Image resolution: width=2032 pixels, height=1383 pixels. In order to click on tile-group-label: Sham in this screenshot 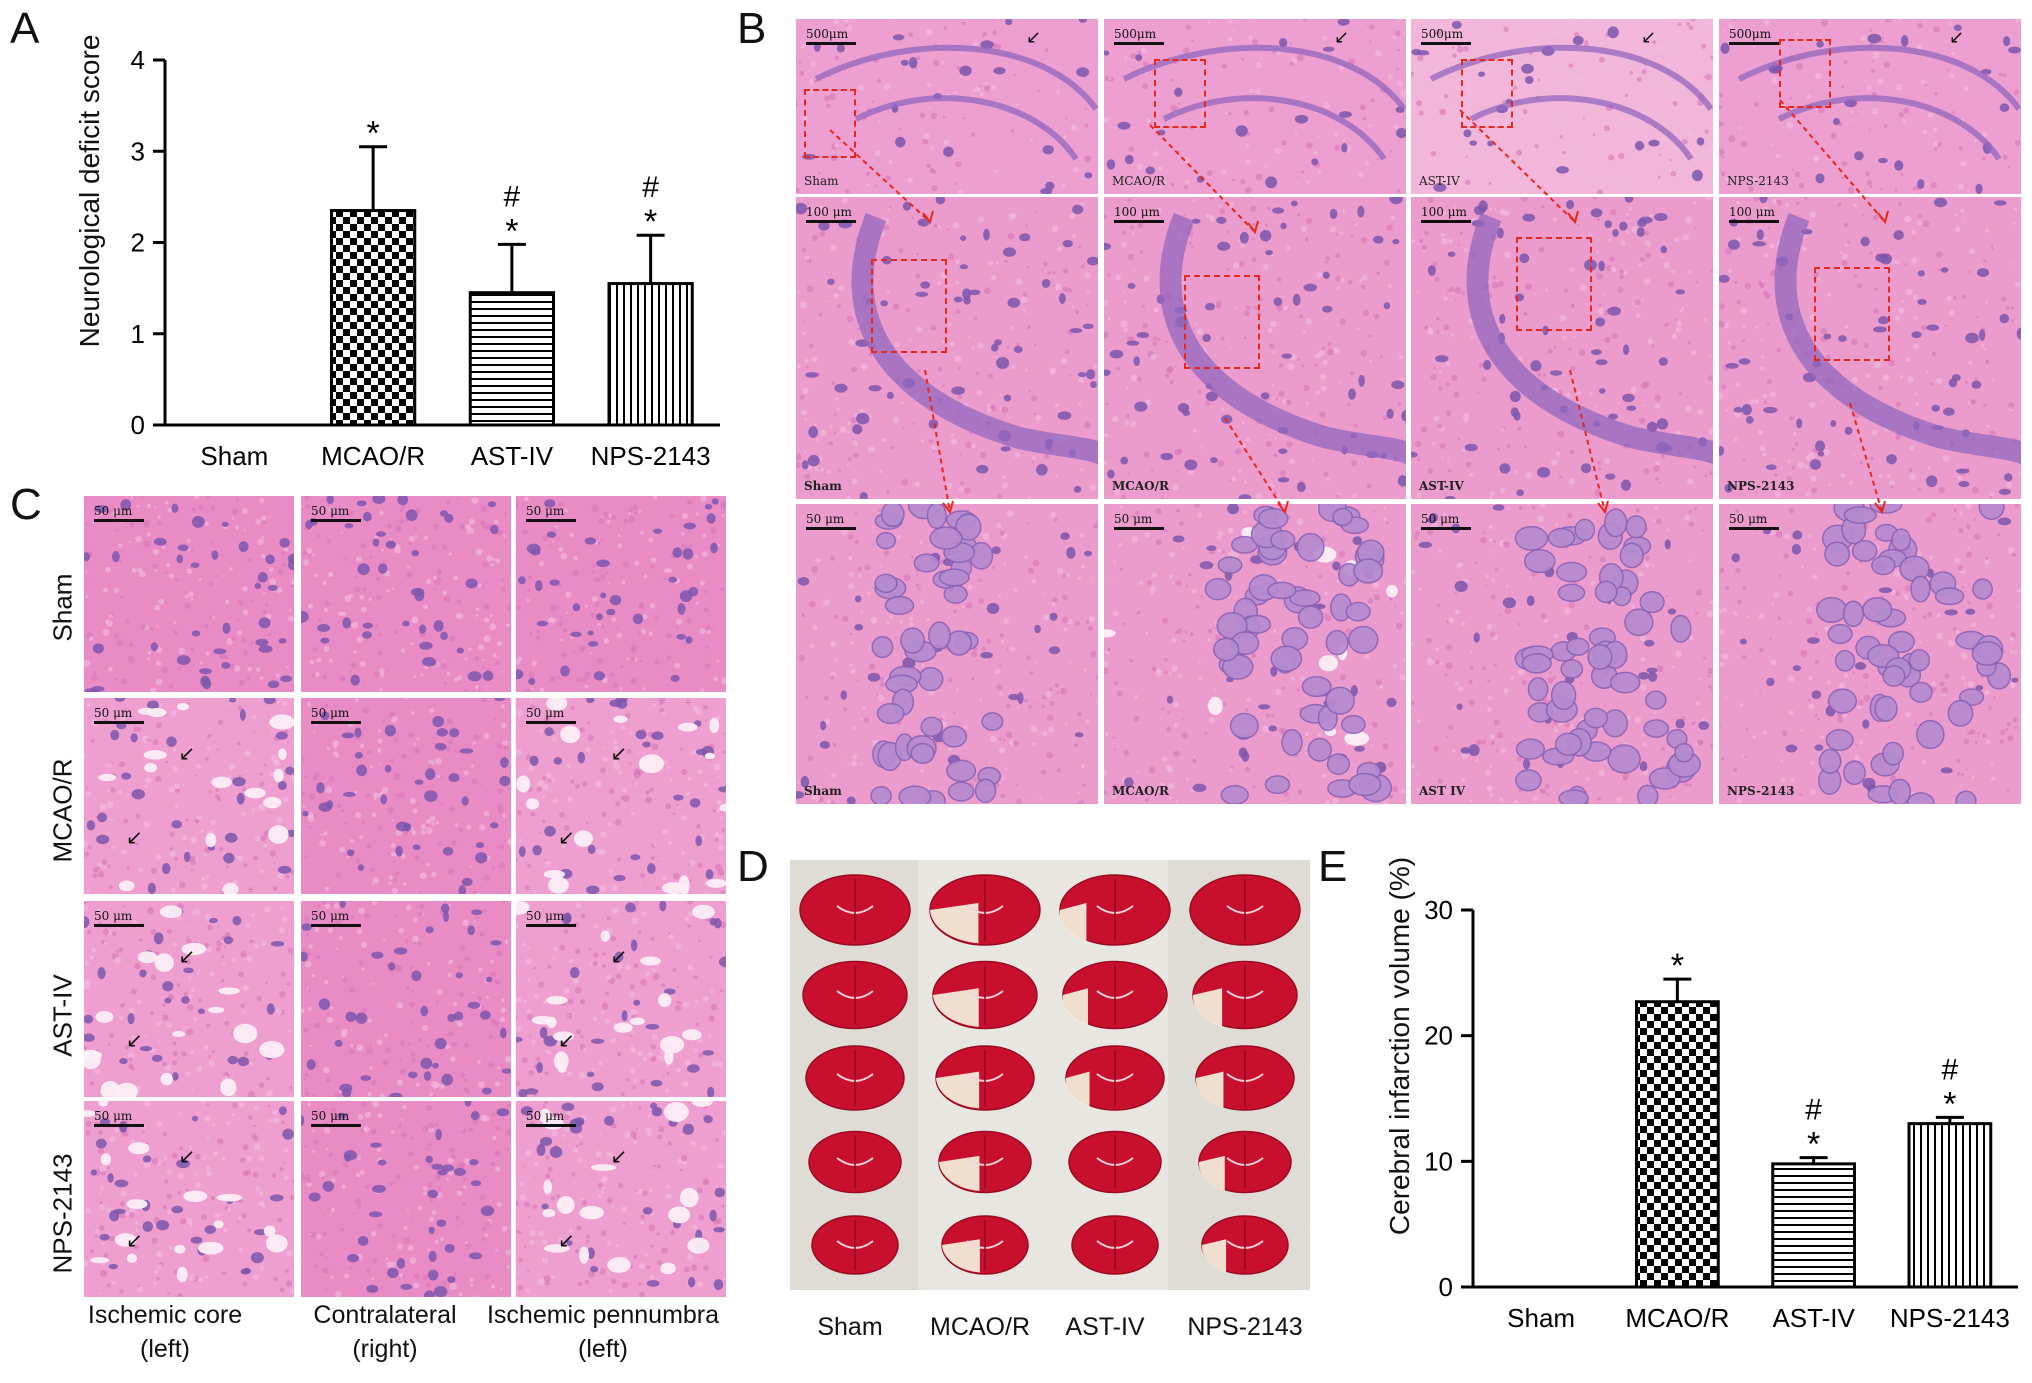, I will do `click(823, 486)`.